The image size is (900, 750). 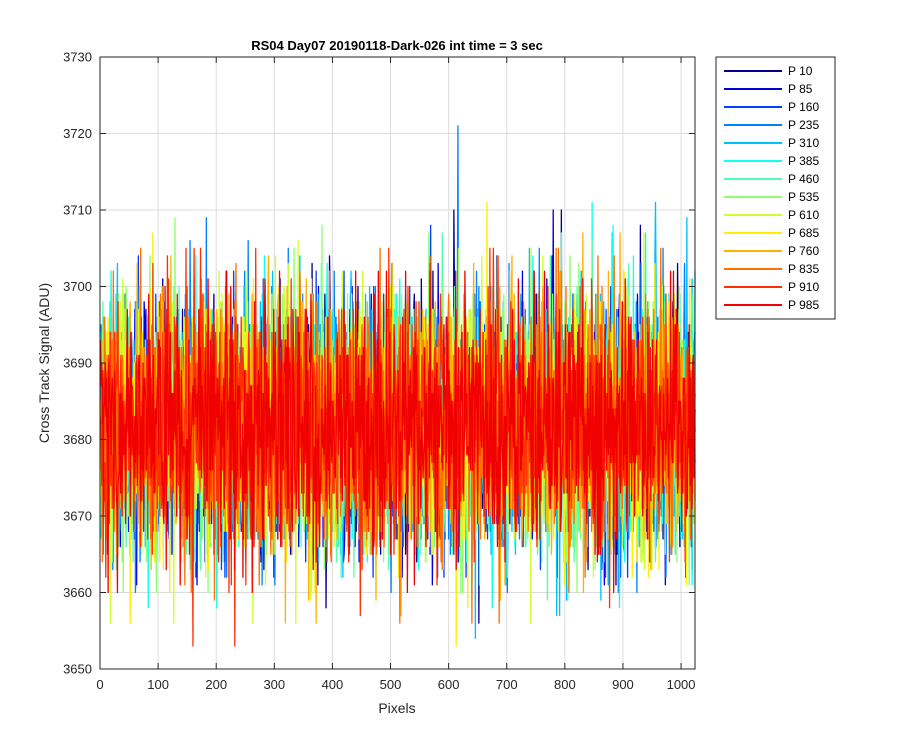 I want to click on legend-label: P 685, so click(x=803, y=233).